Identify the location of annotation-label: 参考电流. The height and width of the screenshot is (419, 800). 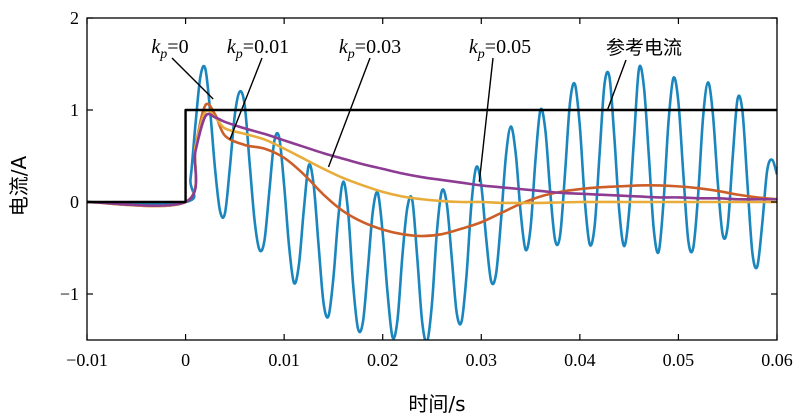
(644, 48).